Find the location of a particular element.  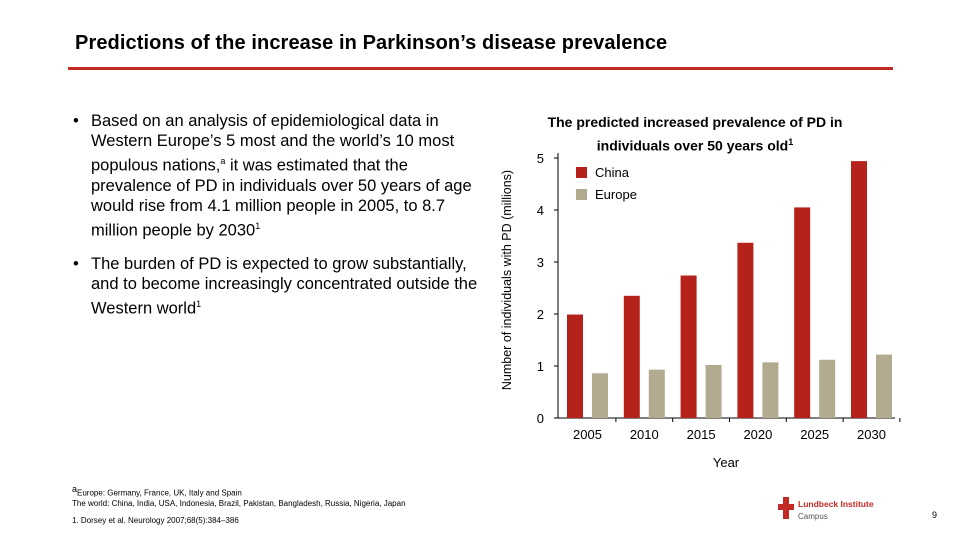

bar-china-2020 is located at coordinates (745, 330).